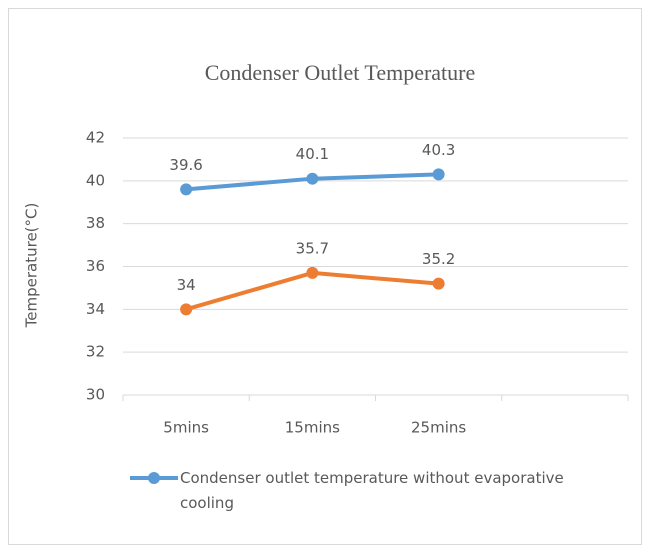  I want to click on data-label: 40.3, so click(438, 150).